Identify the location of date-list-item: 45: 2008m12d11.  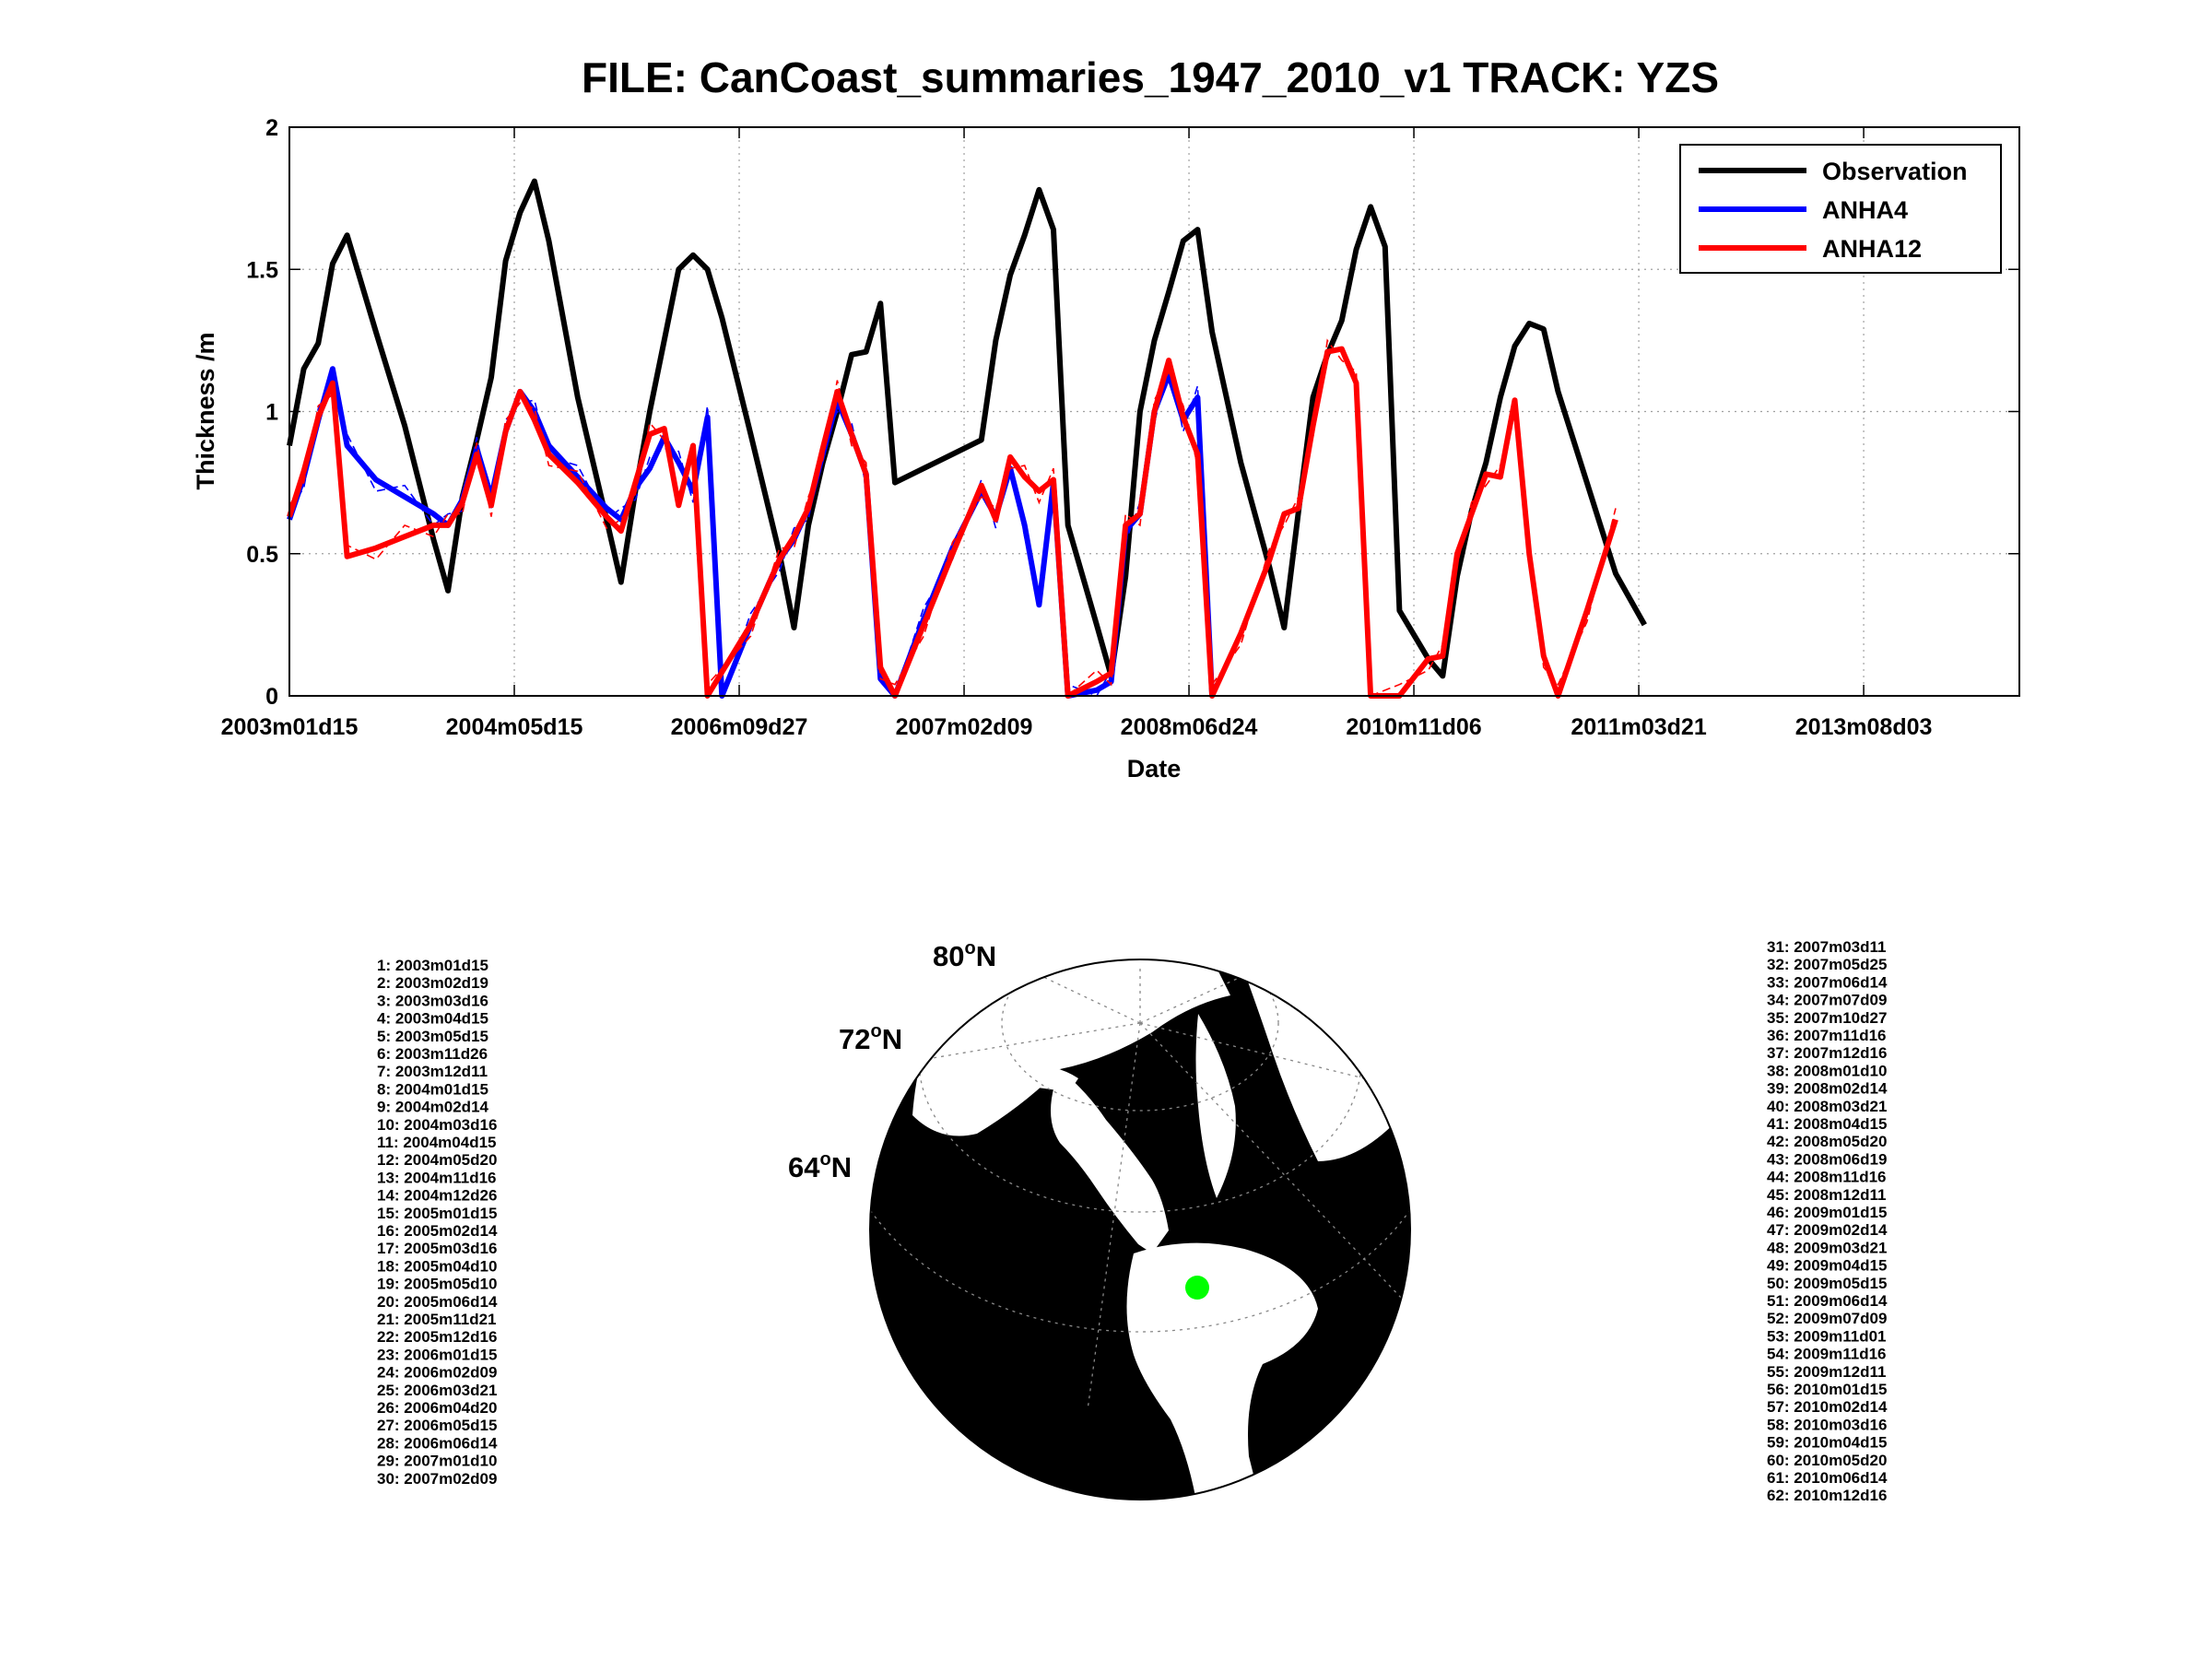
(1827, 1195).